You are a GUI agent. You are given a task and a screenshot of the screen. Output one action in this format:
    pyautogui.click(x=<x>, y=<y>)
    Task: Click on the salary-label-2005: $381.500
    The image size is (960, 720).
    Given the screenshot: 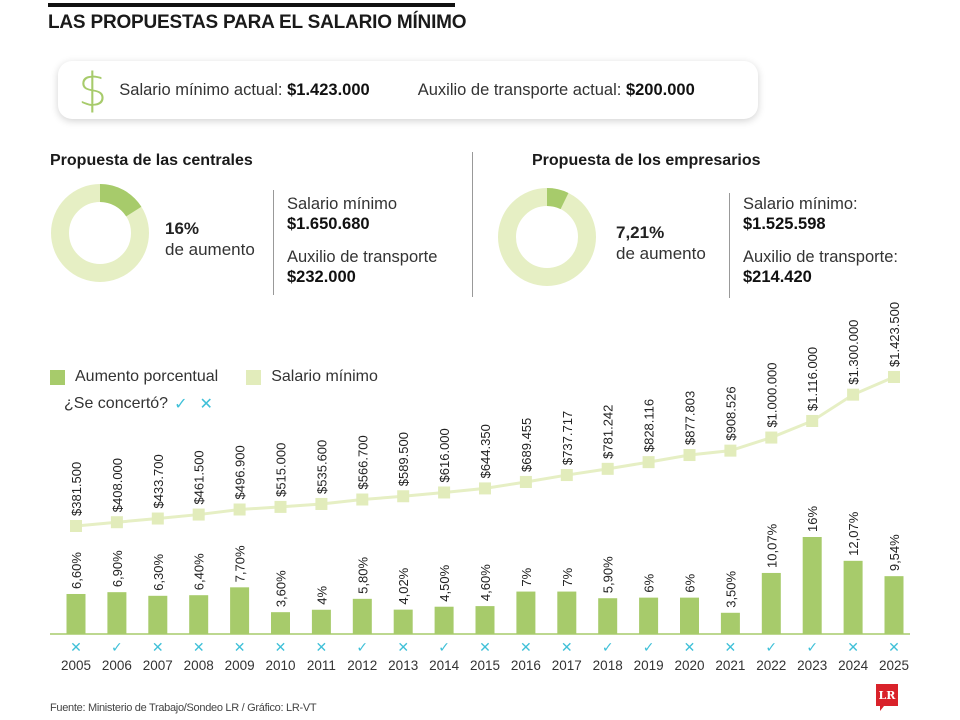 What is the action you would take?
    pyautogui.click(x=76, y=489)
    